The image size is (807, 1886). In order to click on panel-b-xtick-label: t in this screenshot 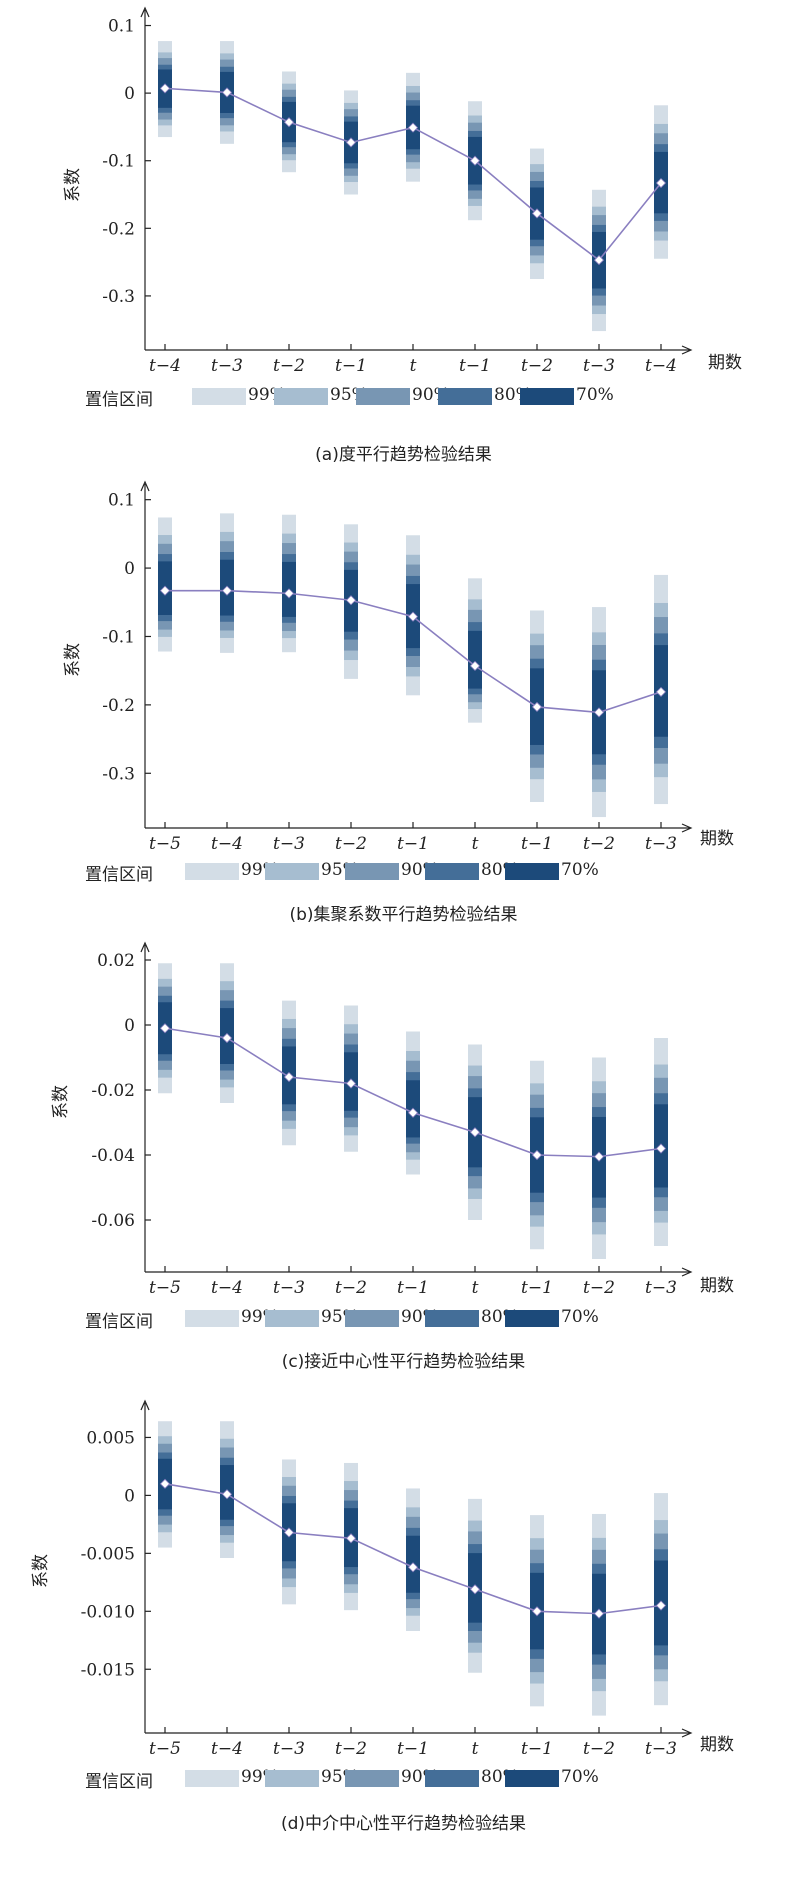, I will do `click(475, 844)`.